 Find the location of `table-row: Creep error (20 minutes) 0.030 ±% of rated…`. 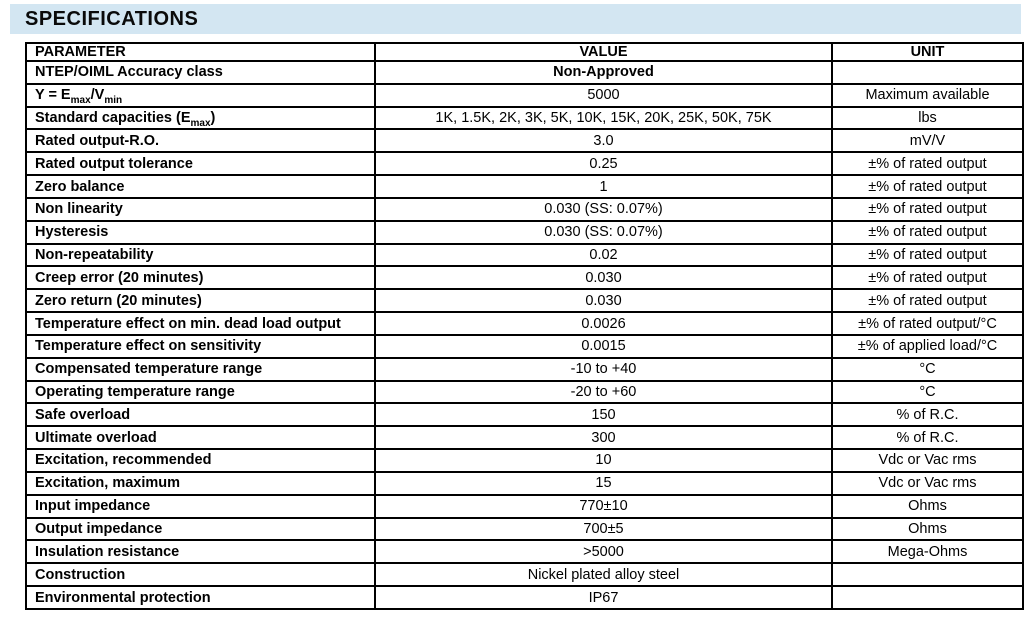

table-row: Creep error (20 minutes) 0.030 ±% of rated… is located at coordinates (524, 278).